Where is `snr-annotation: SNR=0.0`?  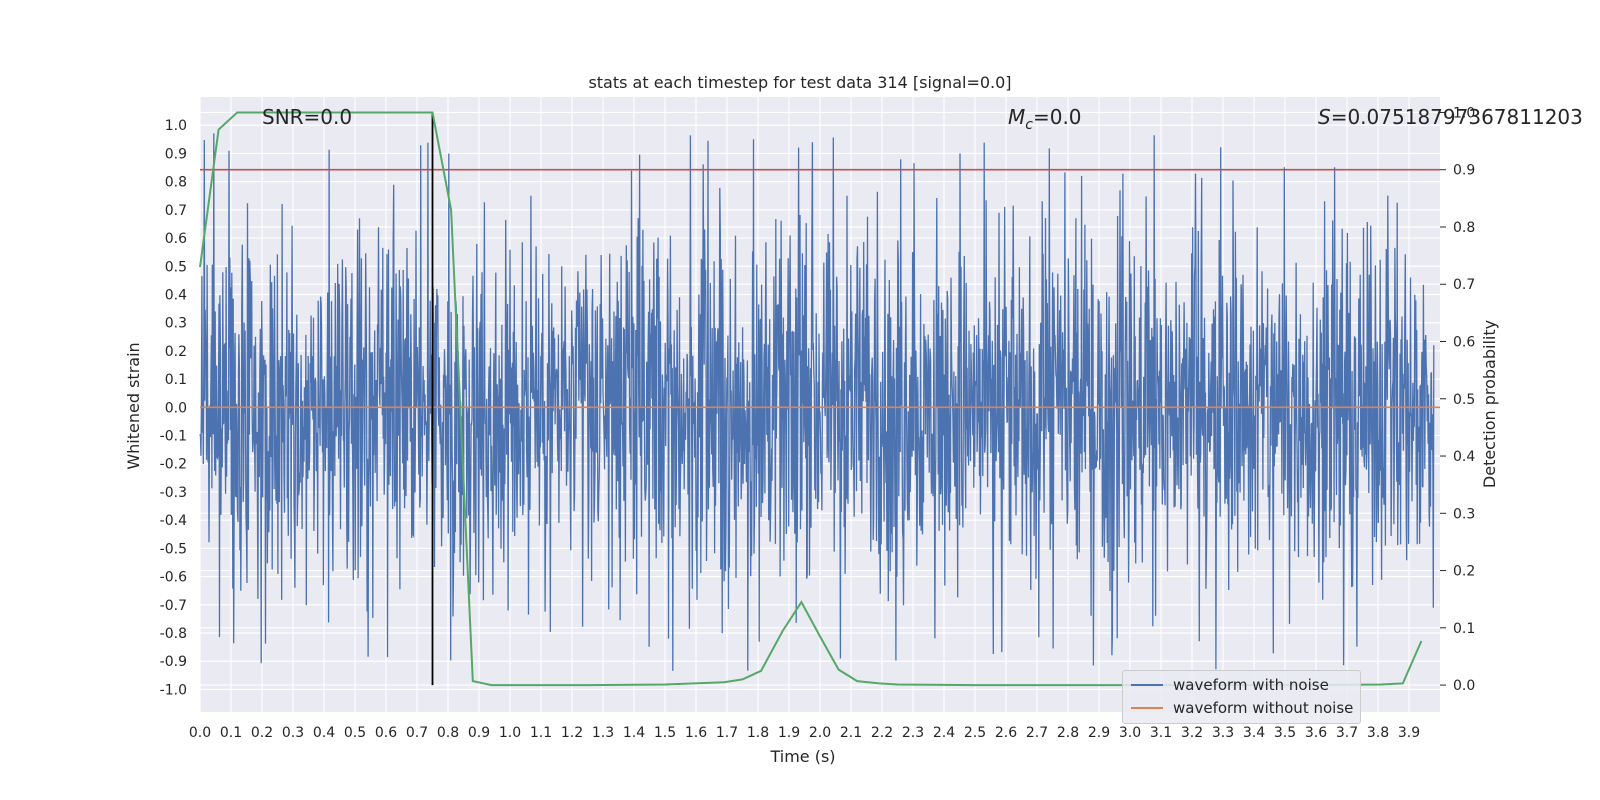 snr-annotation: SNR=0.0 is located at coordinates (307, 117).